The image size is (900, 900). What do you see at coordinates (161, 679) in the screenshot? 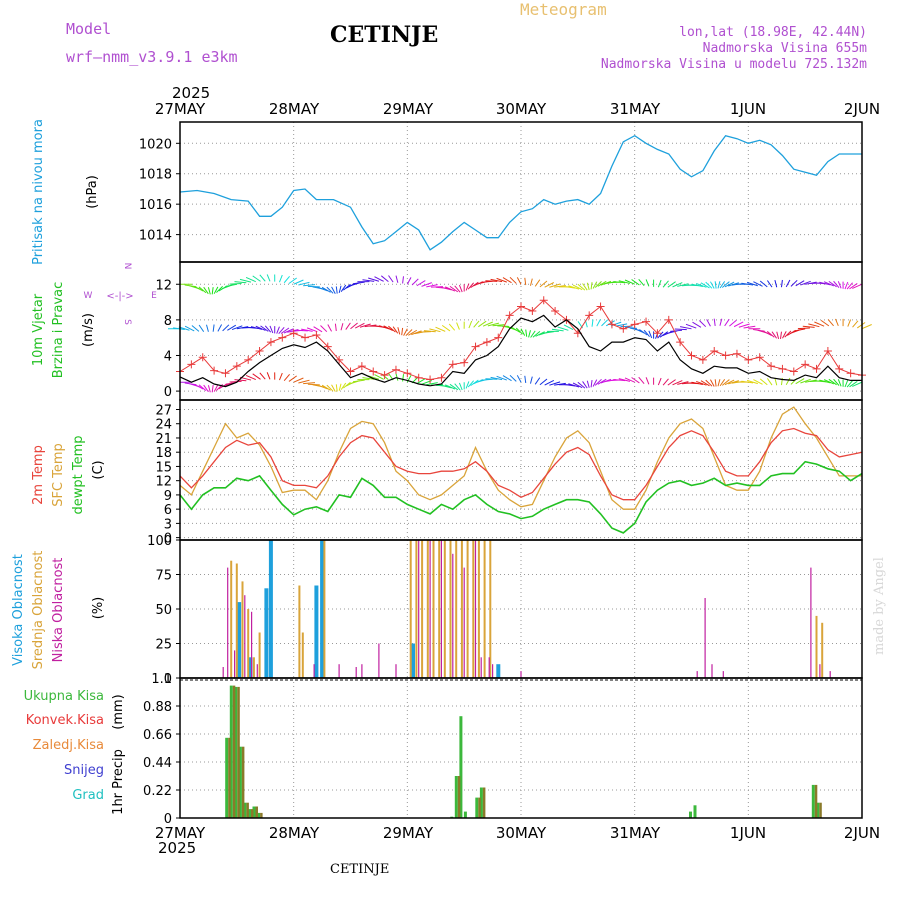
I see `y-tick-label: 1.1` at bounding box center [161, 679].